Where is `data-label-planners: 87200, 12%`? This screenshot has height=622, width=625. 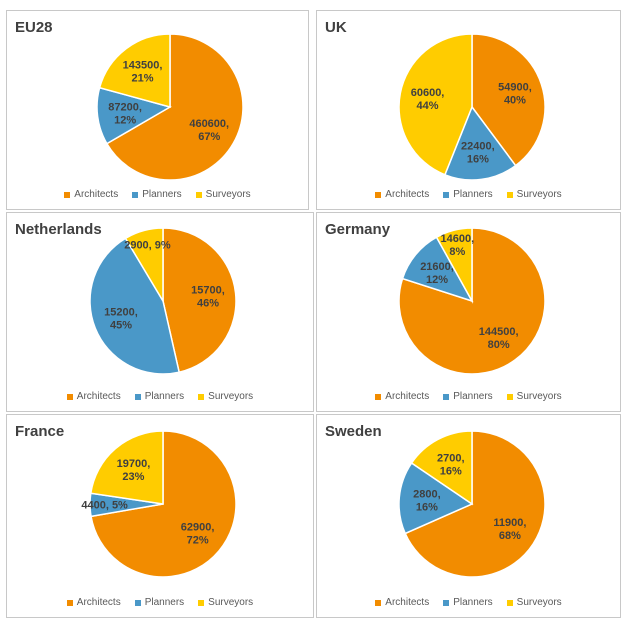
data-label-planners: 87200, 12% is located at coordinates (125, 113).